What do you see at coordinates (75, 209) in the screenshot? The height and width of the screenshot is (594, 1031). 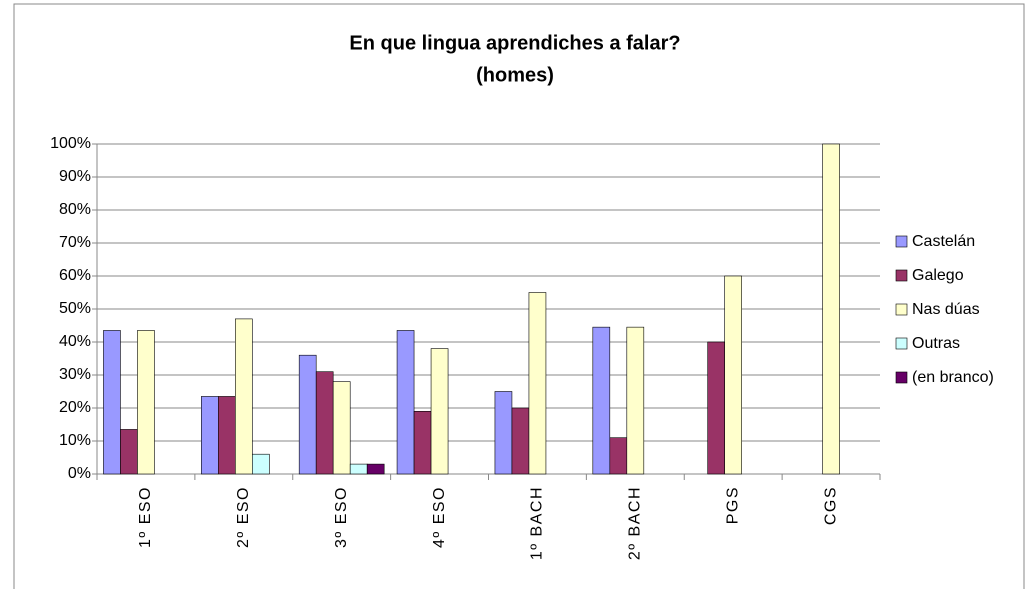 I see `y-tick-label: 80%` at bounding box center [75, 209].